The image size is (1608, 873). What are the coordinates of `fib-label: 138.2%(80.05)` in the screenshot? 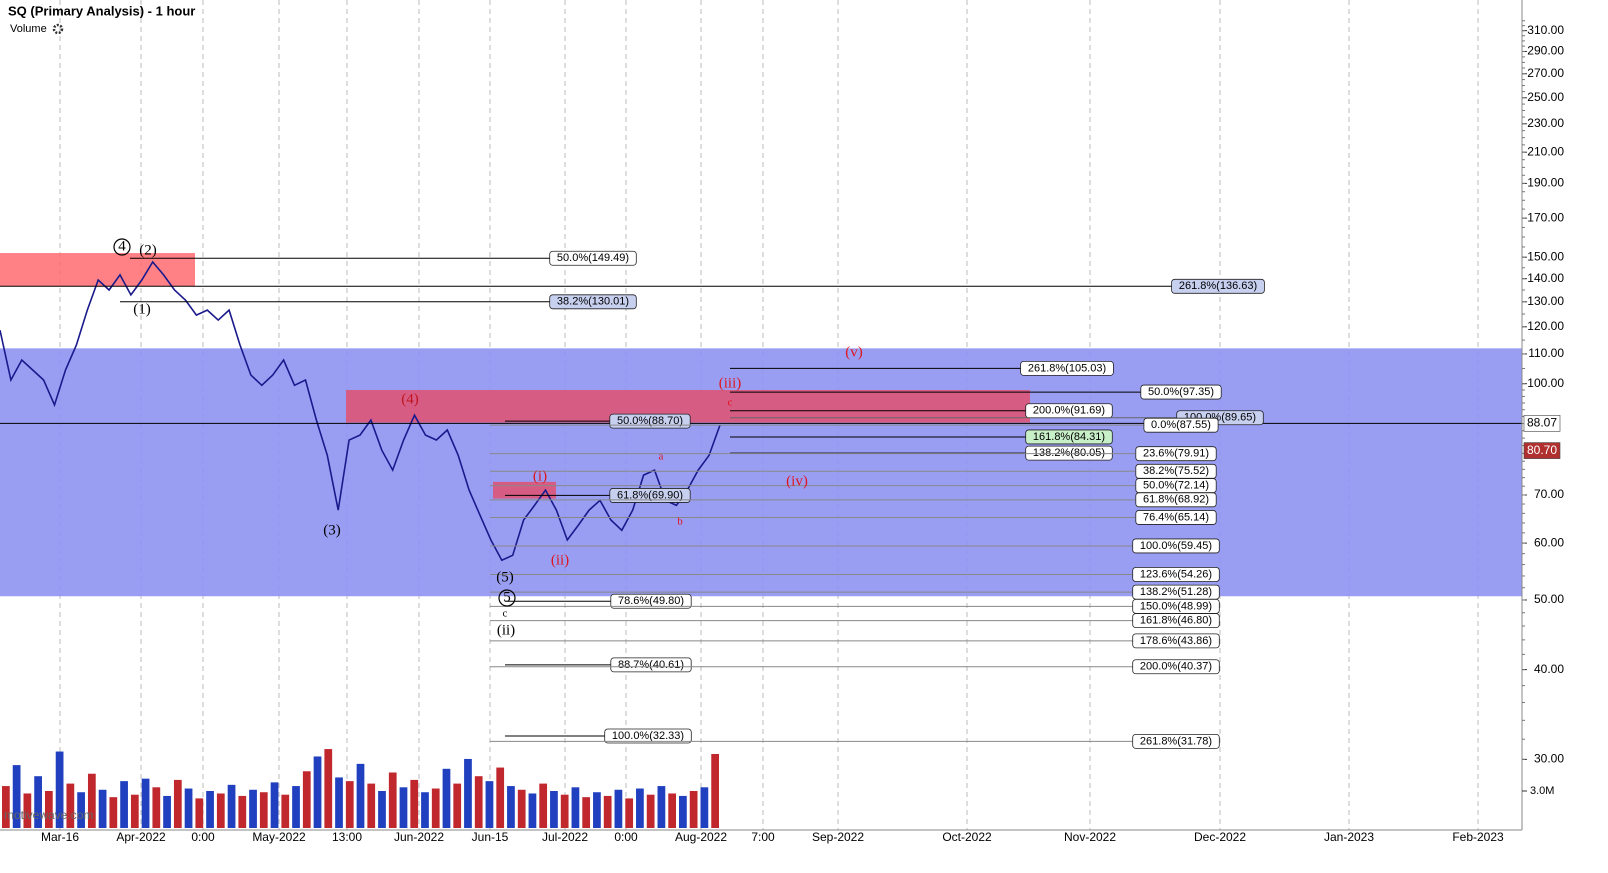 It's located at (1069, 453).